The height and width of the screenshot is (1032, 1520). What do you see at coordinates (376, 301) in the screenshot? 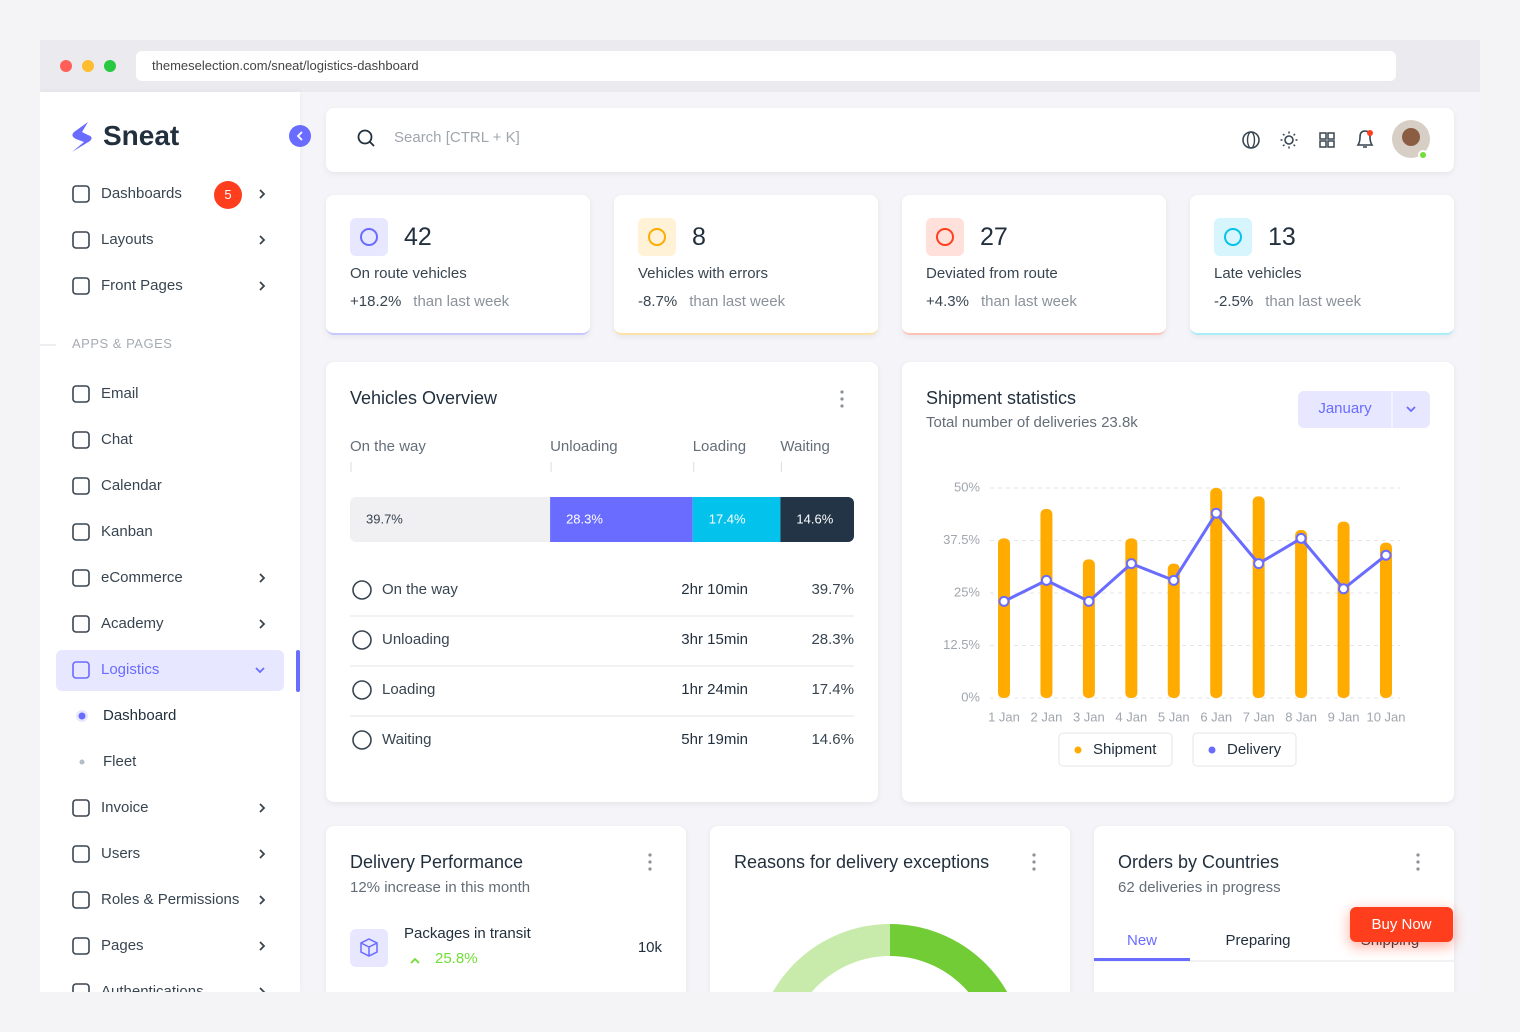
I see `stat-change: +18.2%` at bounding box center [376, 301].